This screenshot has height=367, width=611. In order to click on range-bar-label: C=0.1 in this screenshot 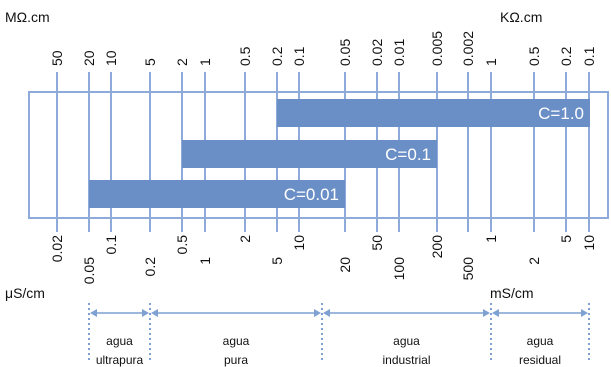, I will do `click(408, 154)`.